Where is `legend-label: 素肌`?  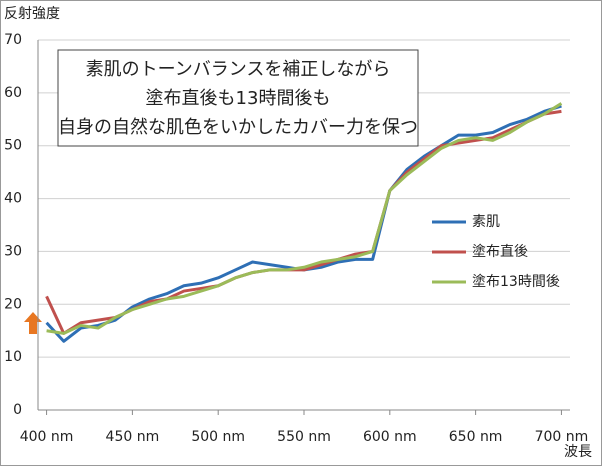
legend-label: 素肌 is located at coordinates (486, 222).